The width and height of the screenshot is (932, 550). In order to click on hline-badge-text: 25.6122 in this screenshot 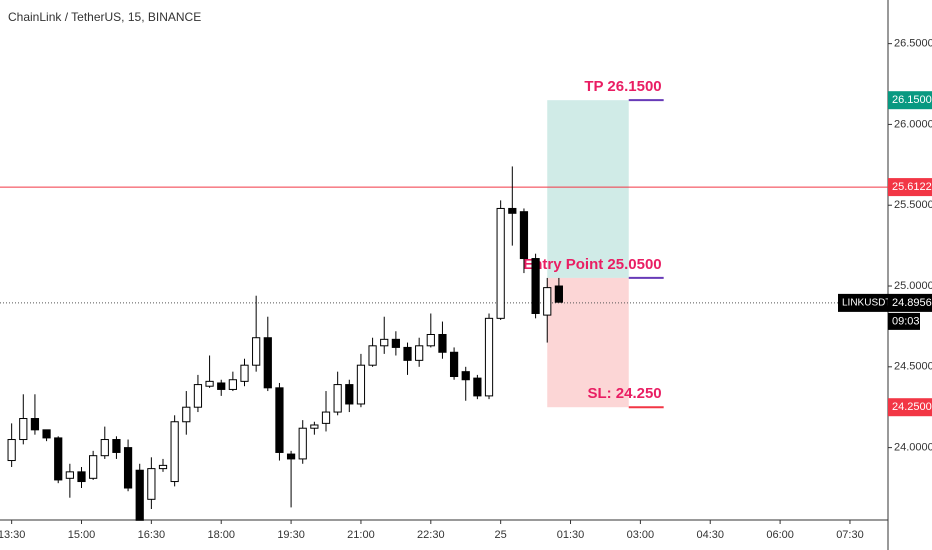, I will do `click(912, 187)`.